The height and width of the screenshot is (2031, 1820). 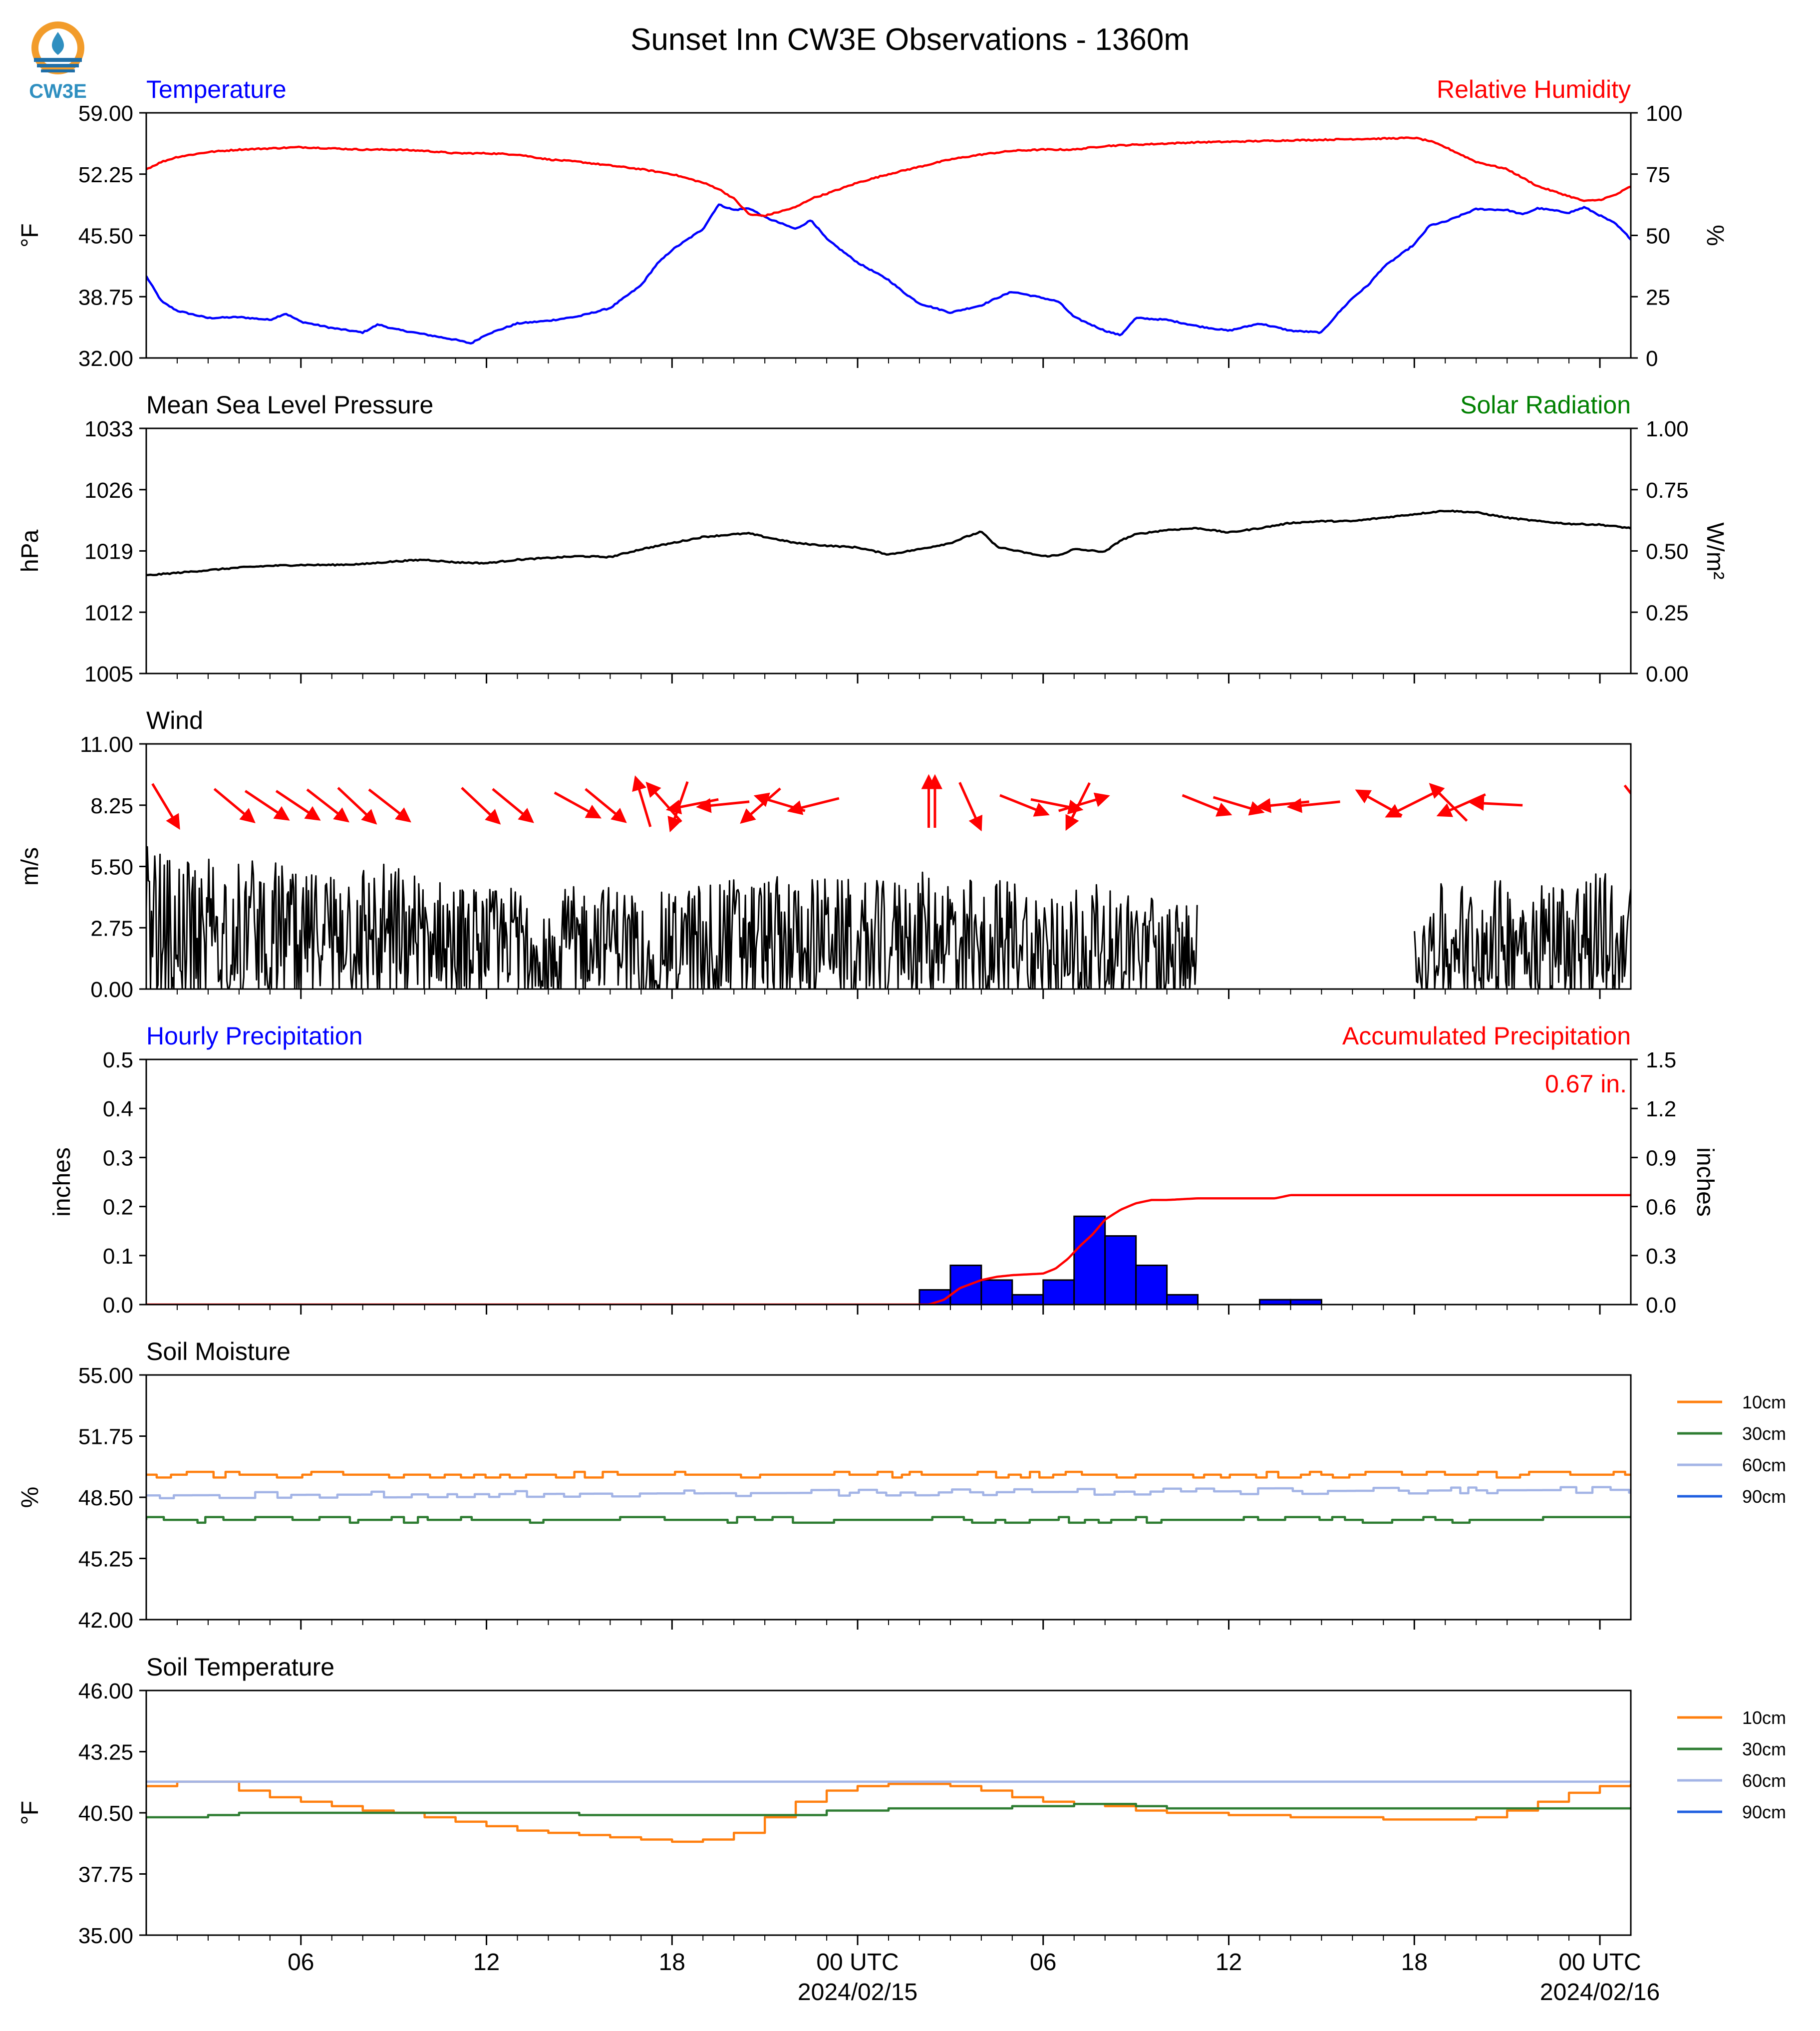 I want to click on x-tick-date-label: 2024/02/15, so click(x=857, y=1993).